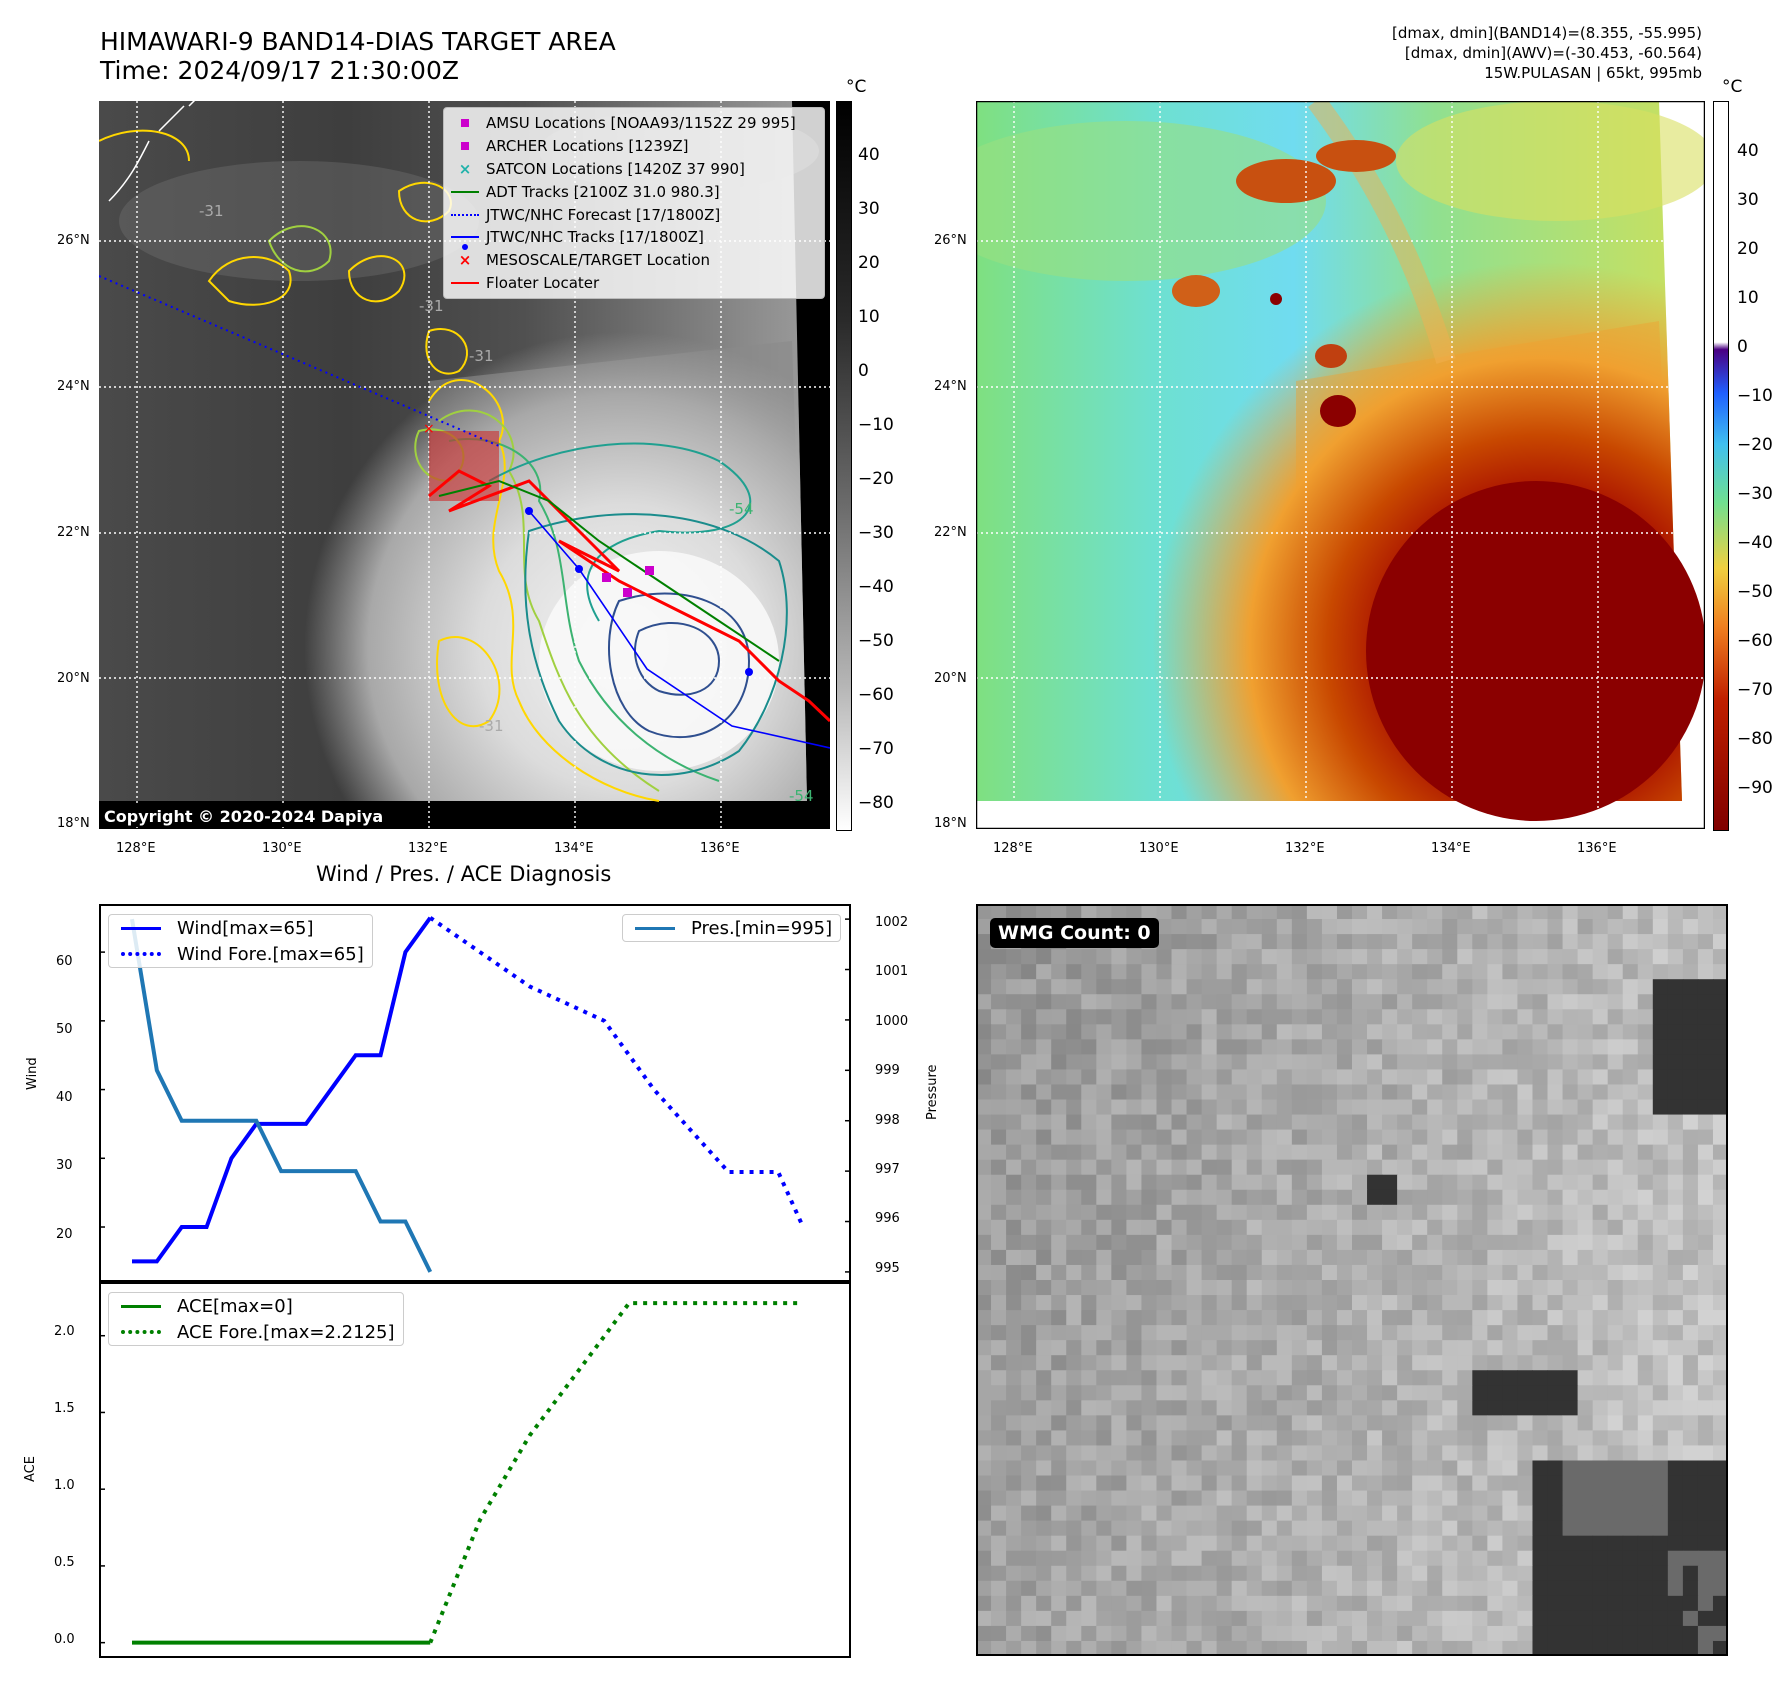 The height and width of the screenshot is (1690, 1792). What do you see at coordinates (634, 283) in the screenshot?
I see `legend-item: Floater Locater` at bounding box center [634, 283].